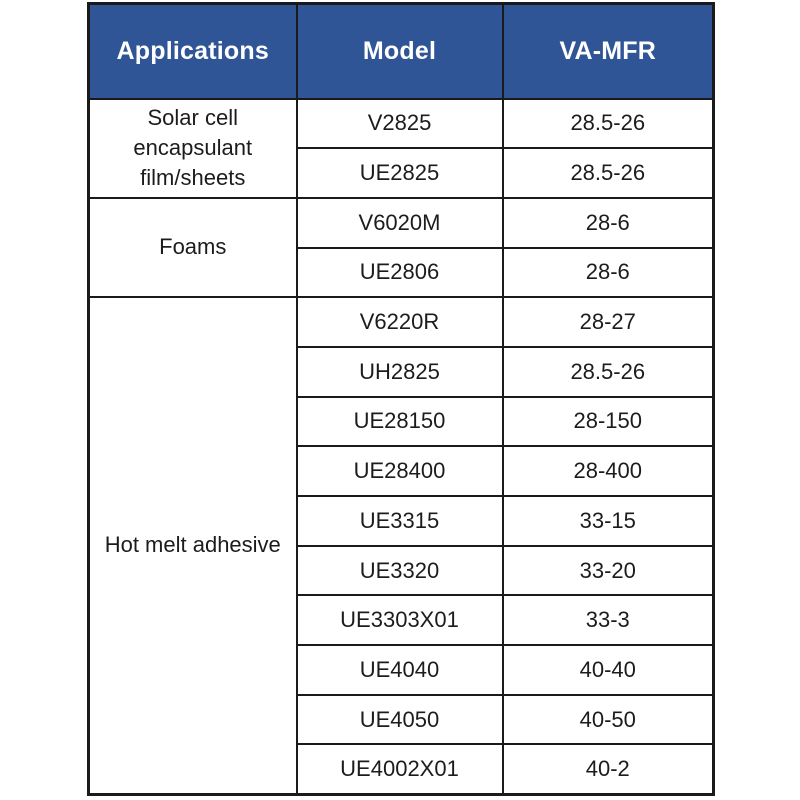 Image resolution: width=800 pixels, height=800 pixels. I want to click on table-row: UE28400 28-400, so click(402, 471).